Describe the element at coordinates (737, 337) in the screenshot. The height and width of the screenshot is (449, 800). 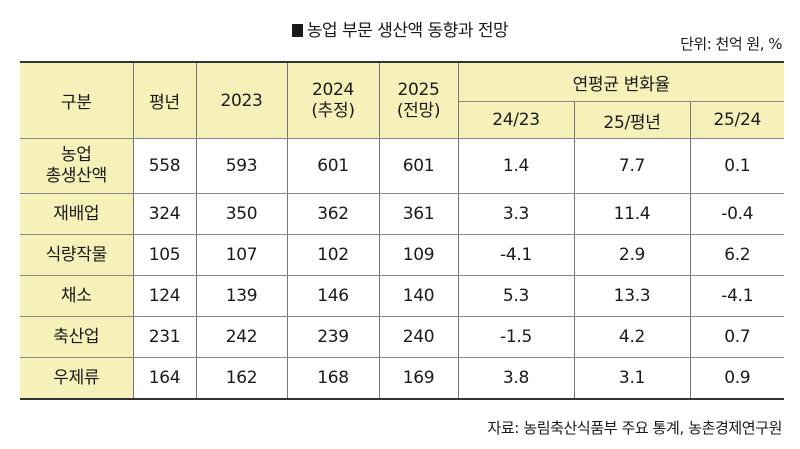
I see `table-cell: 0.7` at that location.